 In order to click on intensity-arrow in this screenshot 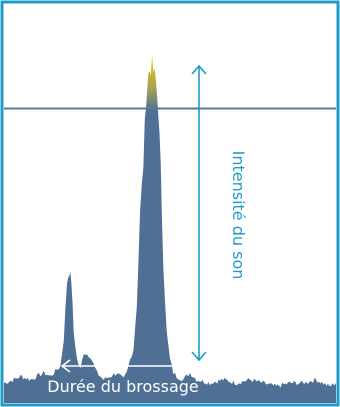, I will do `click(199, 213)`.